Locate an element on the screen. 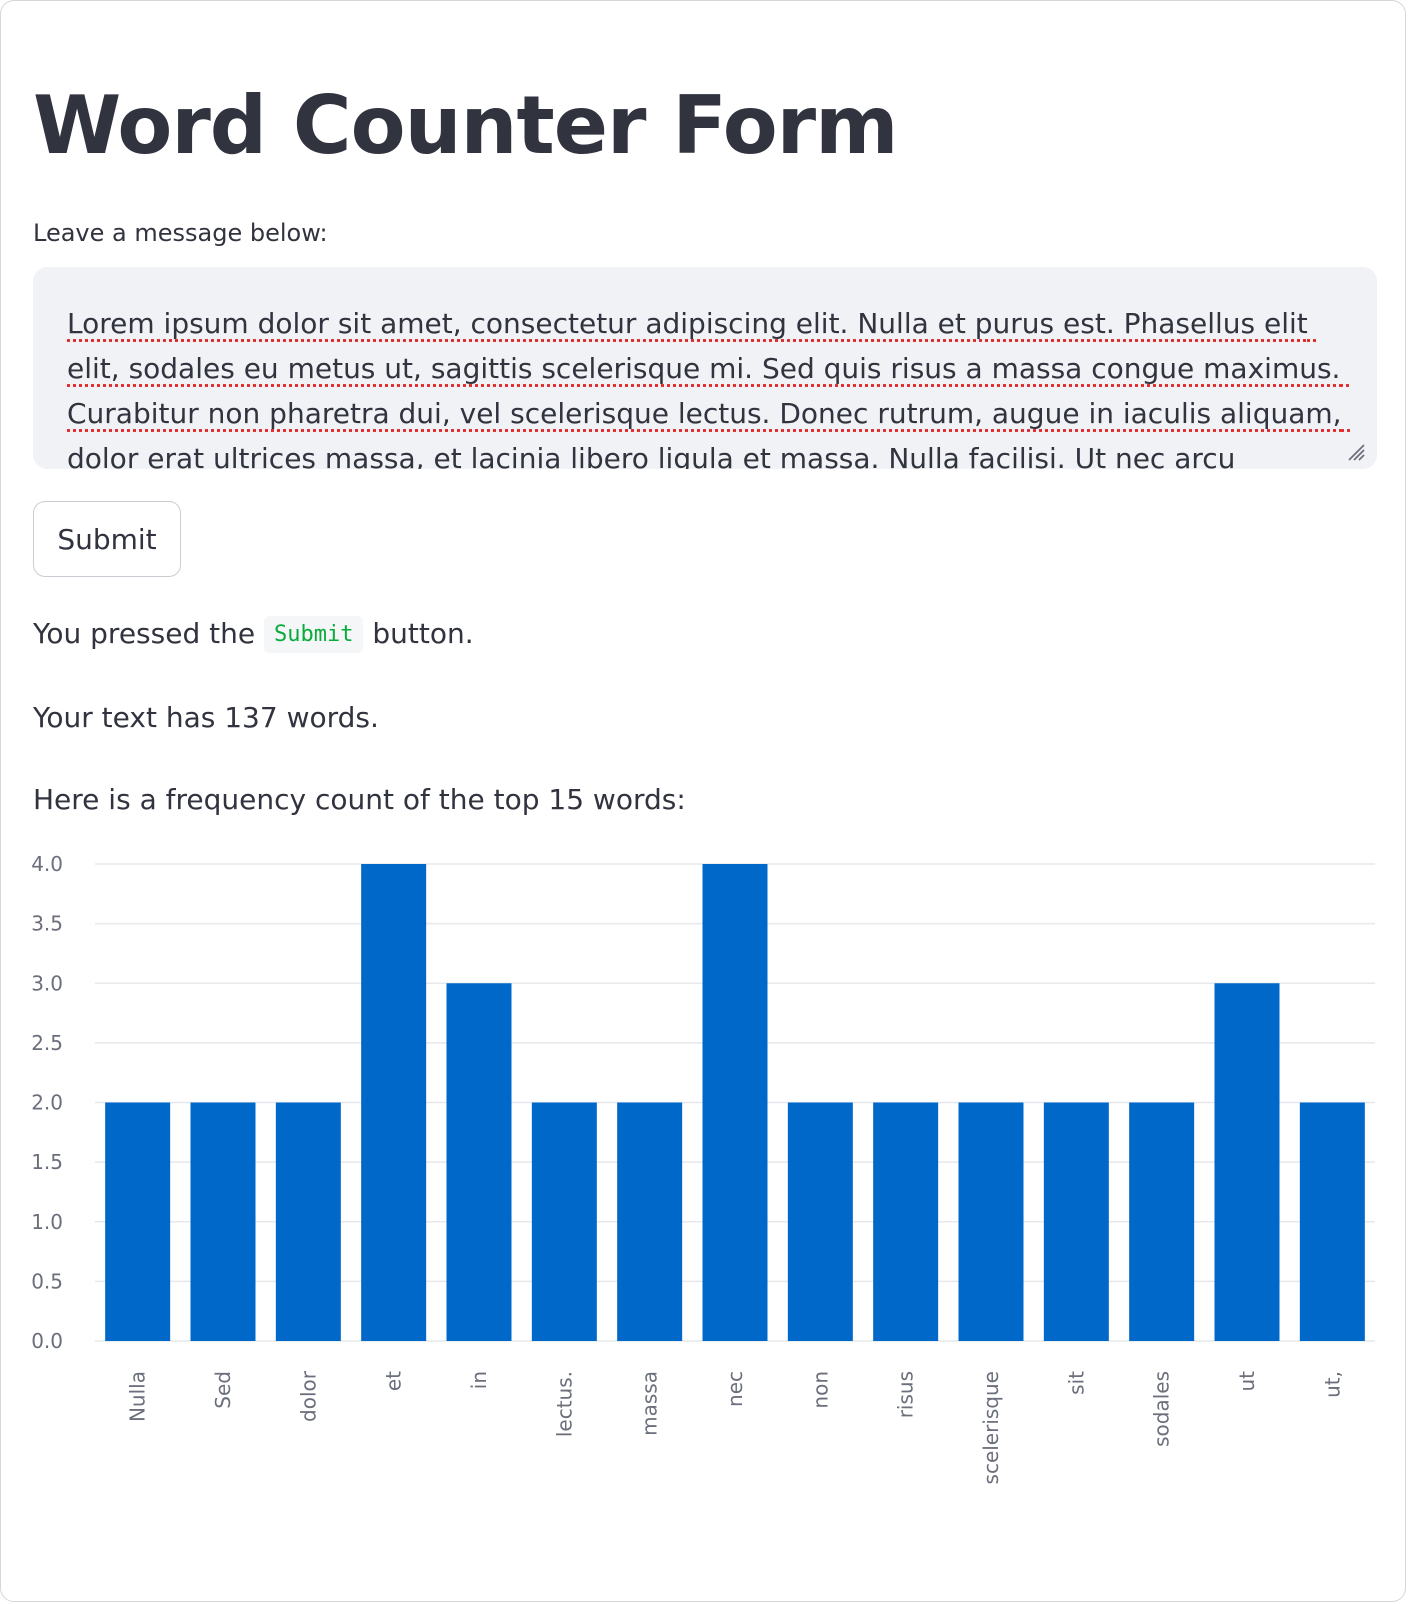 The image size is (1408, 1604). x-tick-label: risus is located at coordinates (906, 1394).